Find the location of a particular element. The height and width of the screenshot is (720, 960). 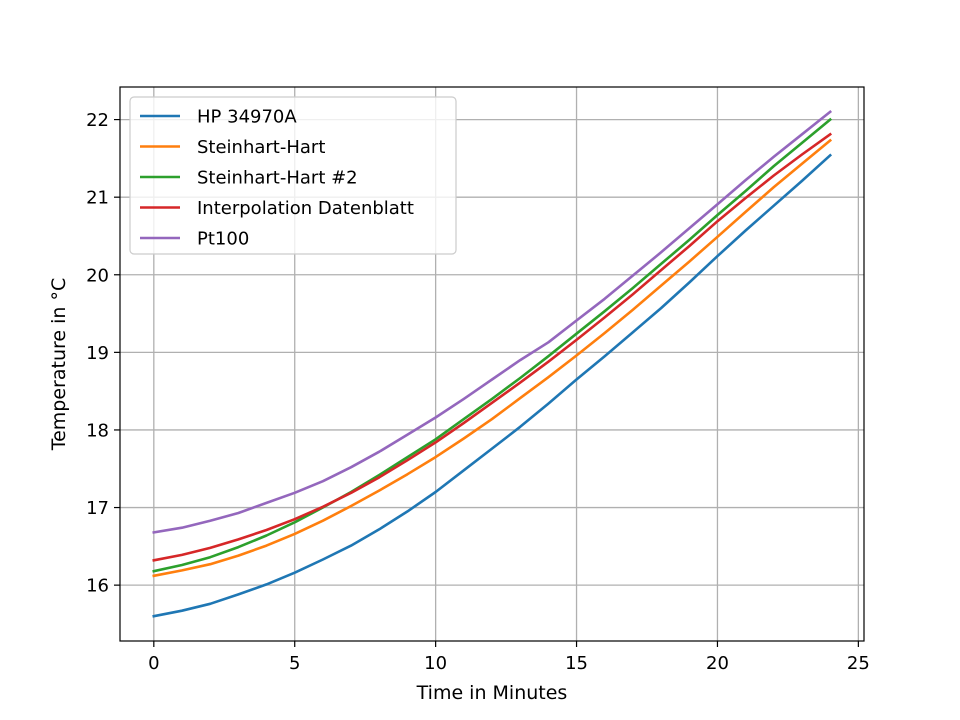

y-tick-label: 21 is located at coordinates (97, 198).